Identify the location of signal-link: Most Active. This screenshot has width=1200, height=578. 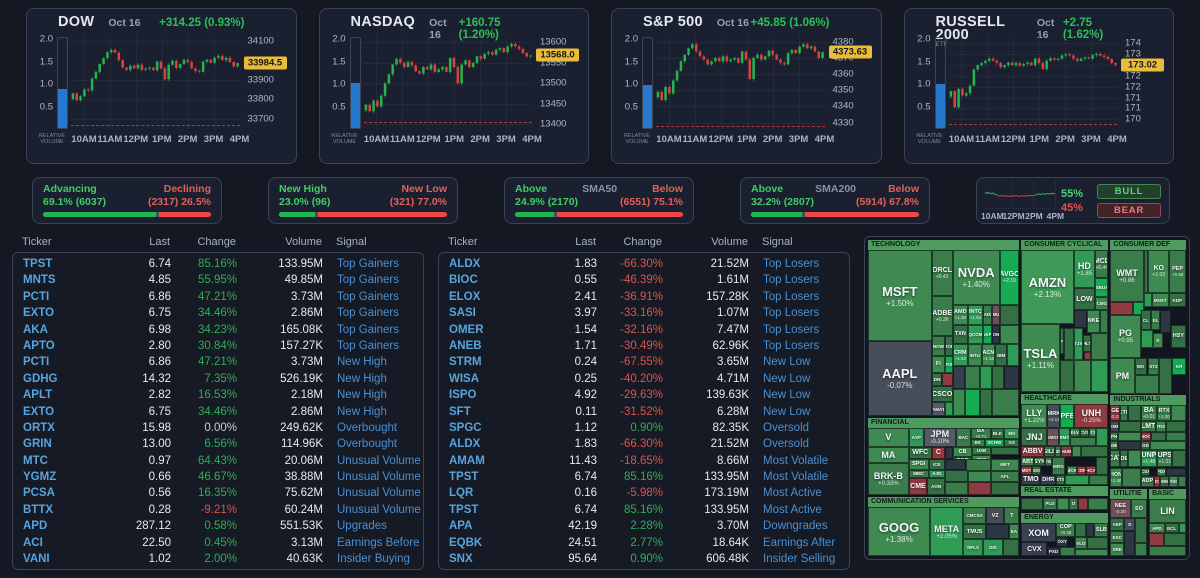
(799, 493).